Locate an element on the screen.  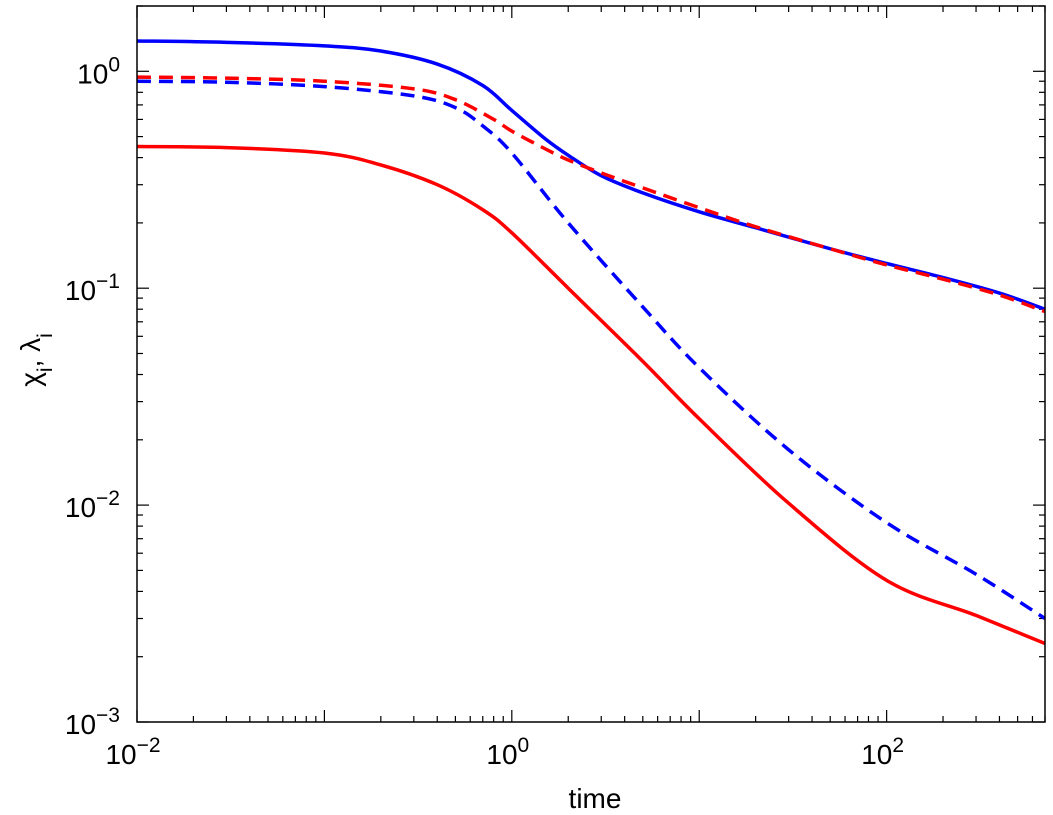
y-tick-label: 10⁻³ is located at coordinates (92, 722).